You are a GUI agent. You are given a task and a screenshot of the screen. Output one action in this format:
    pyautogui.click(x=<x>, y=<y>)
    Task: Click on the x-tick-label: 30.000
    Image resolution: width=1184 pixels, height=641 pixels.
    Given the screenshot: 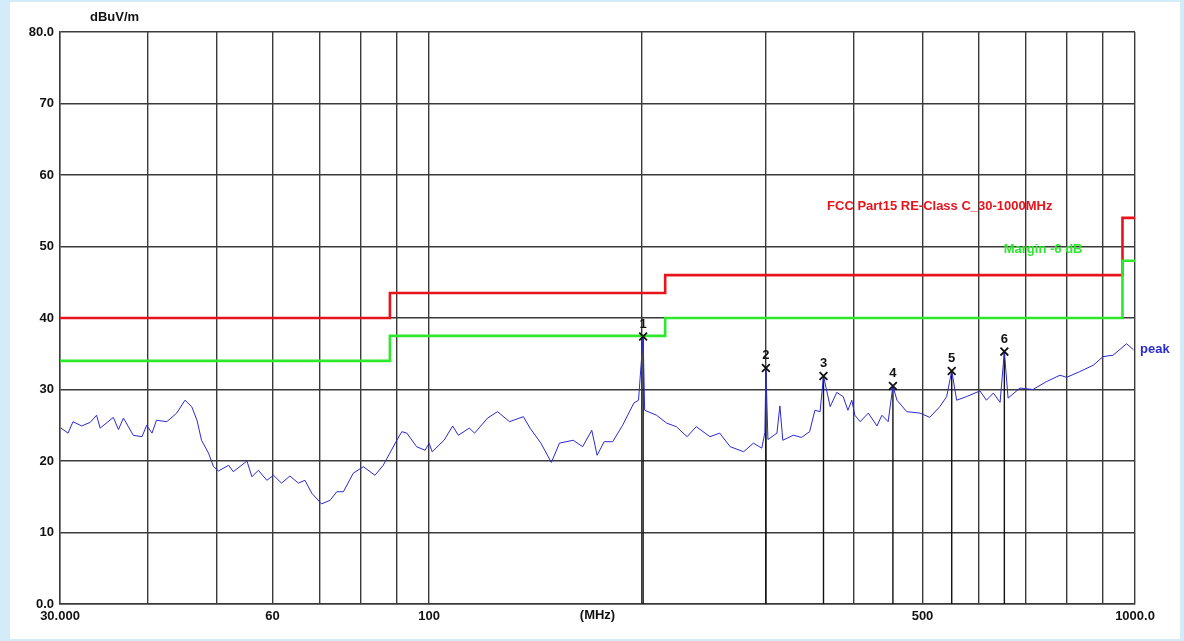 What is the action you would take?
    pyautogui.click(x=60, y=616)
    